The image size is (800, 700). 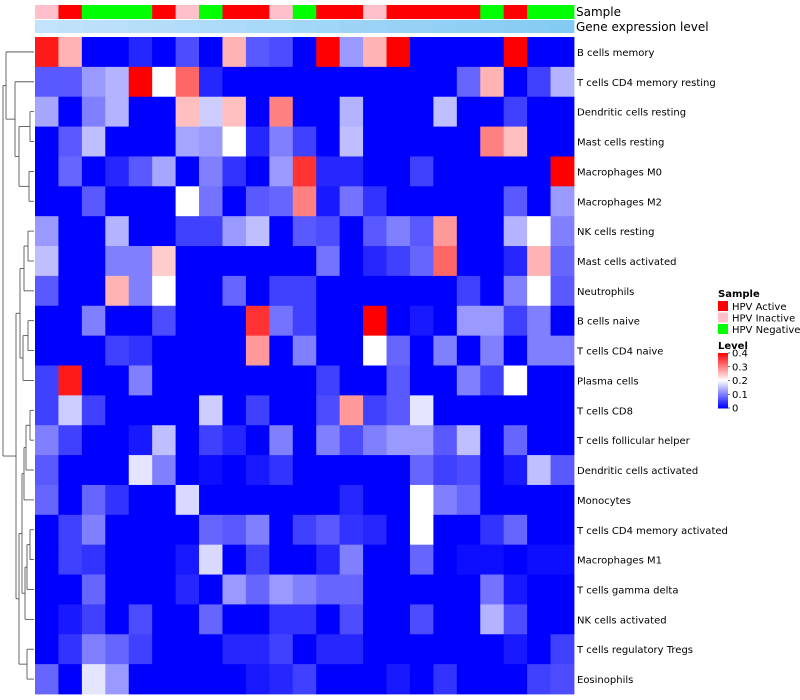 What do you see at coordinates (605, 292) in the screenshot?
I see `row-label: Neutrophils` at bounding box center [605, 292].